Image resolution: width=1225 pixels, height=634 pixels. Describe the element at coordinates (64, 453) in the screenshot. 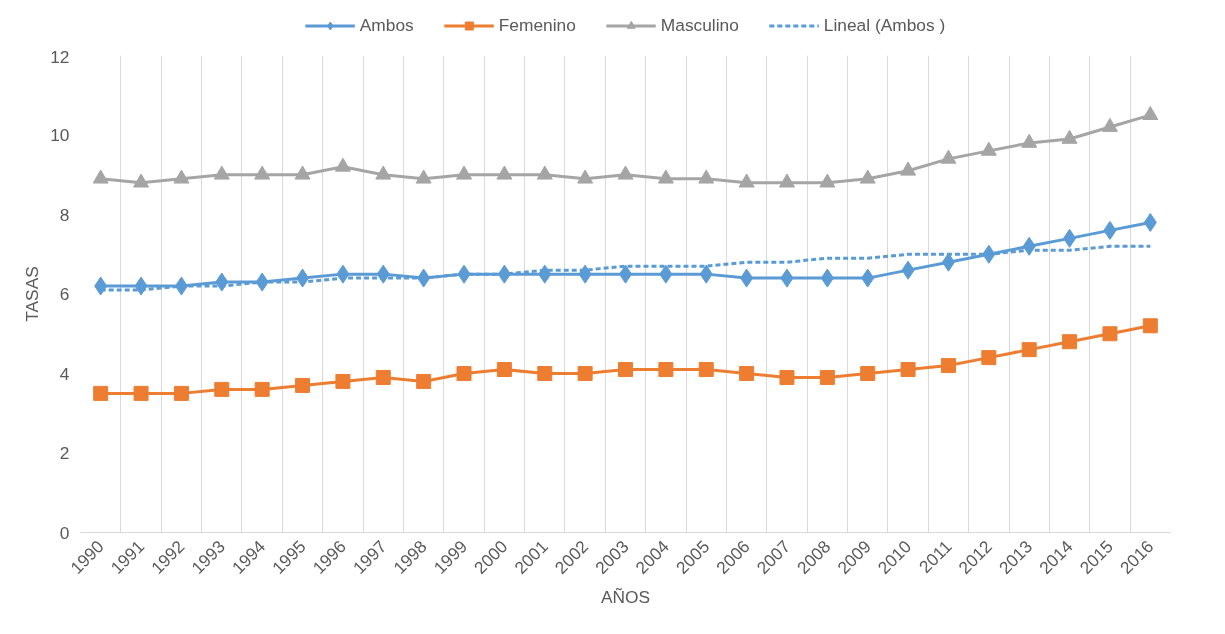

I see `y-tick-label: 2` at that location.